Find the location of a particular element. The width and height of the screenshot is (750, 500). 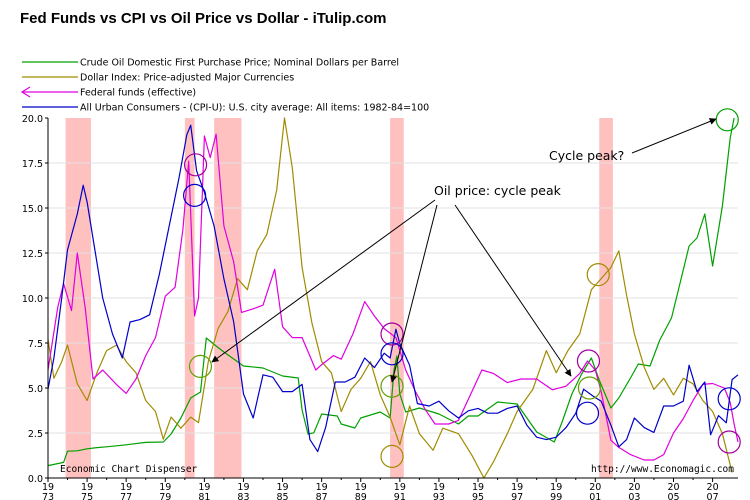

y-tick-label-3: 7.5 is located at coordinates (35, 344).